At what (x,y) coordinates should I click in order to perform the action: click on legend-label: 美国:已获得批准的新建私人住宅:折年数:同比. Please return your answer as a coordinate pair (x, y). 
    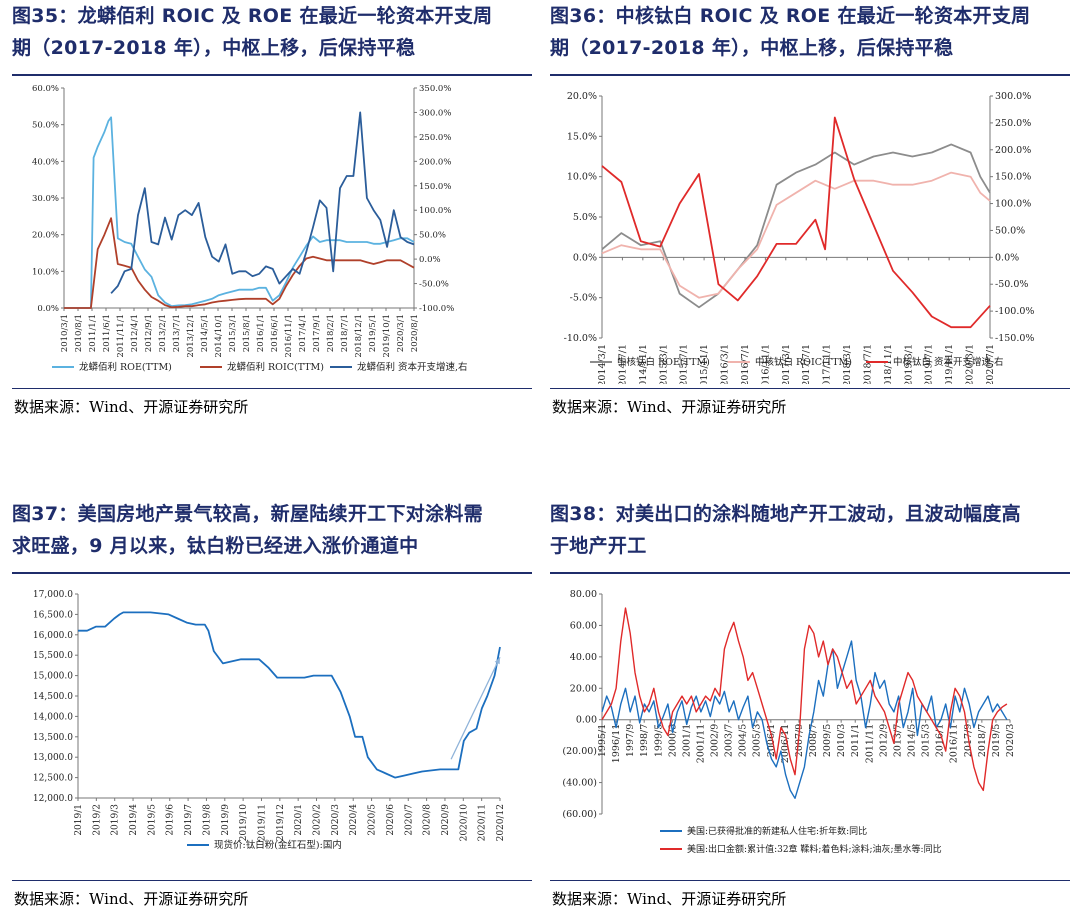
    Looking at the image, I should click on (777, 831).